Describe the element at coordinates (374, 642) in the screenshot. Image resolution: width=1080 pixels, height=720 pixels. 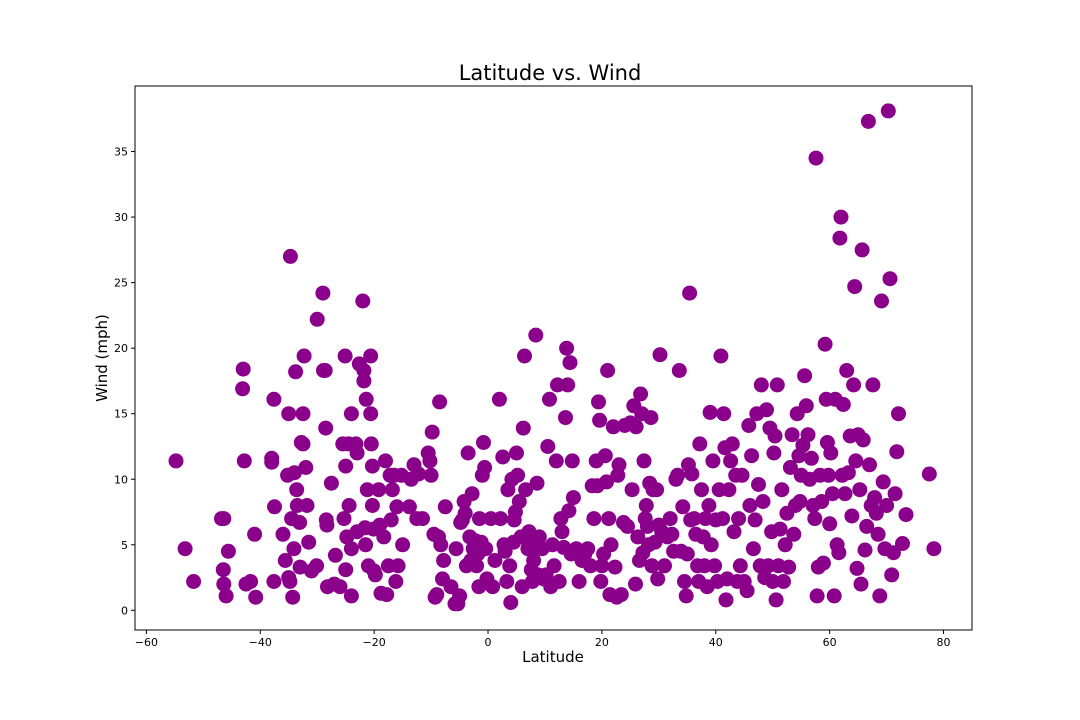
I see `x-tick-label: −20` at that location.